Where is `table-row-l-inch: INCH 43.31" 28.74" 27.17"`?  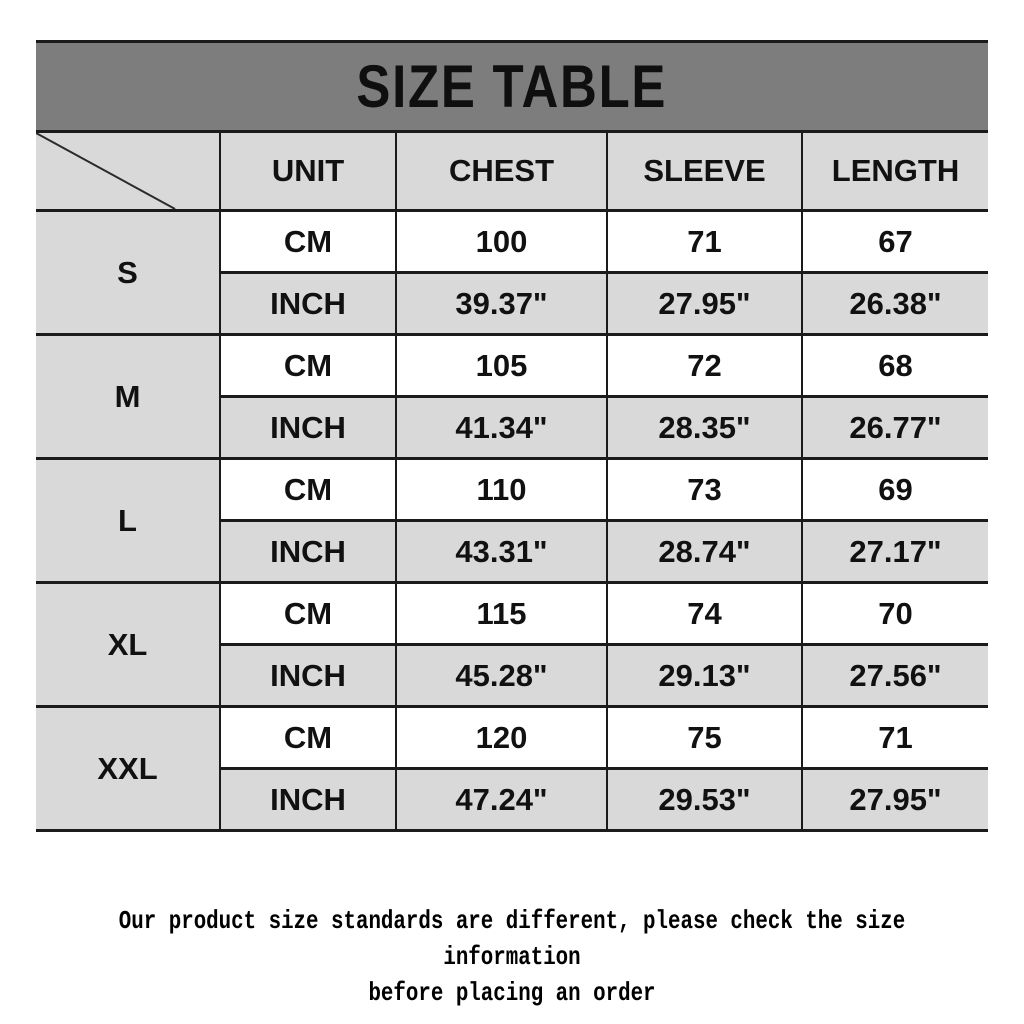 table-row-l-inch: INCH 43.31" 28.74" 27.17" is located at coordinates (512, 551).